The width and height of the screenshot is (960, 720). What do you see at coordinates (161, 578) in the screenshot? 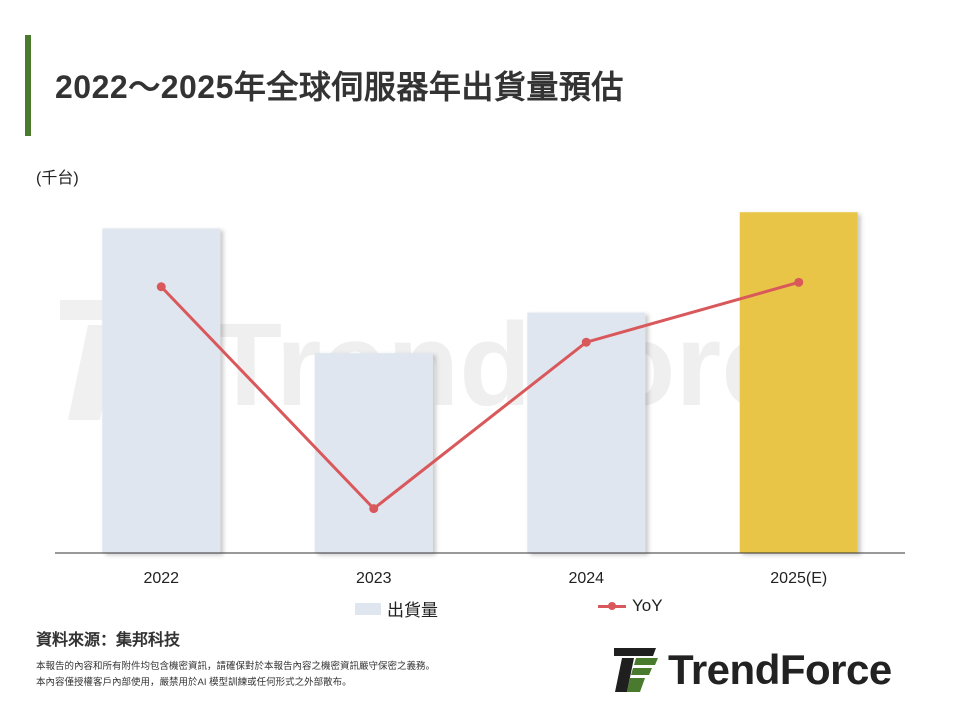
I see `x-tick-2022: 2022` at bounding box center [161, 578].